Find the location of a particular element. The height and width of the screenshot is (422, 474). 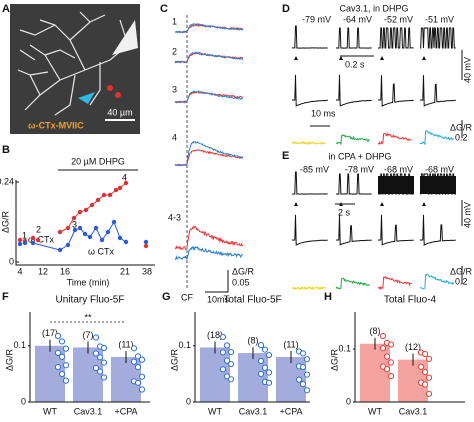

row-label: 3 is located at coordinates (174, 89).